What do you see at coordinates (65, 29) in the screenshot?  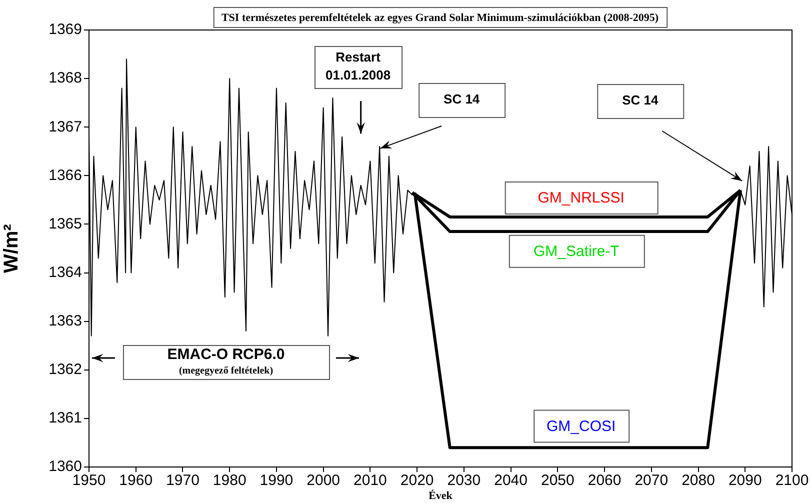 I see `y-tick-label: 1369` at bounding box center [65, 29].